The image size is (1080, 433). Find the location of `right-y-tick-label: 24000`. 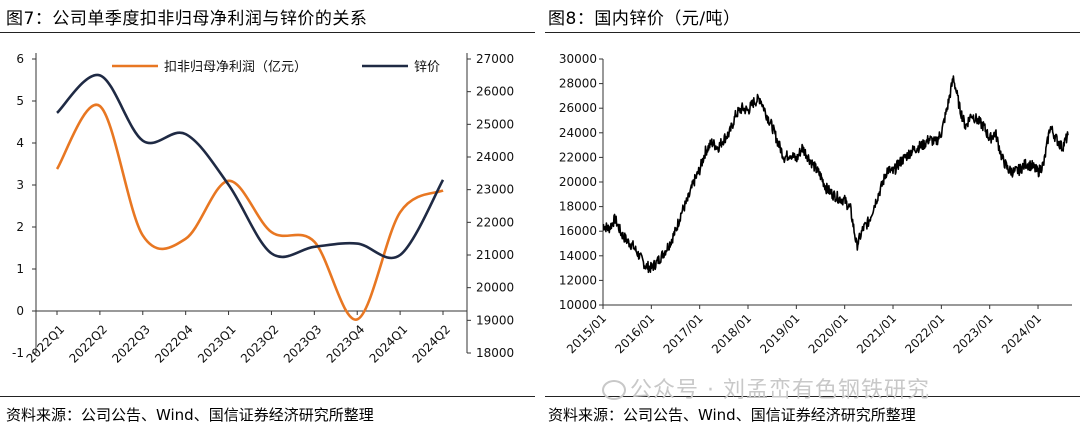

right-y-tick-label: 24000 is located at coordinates (495, 157).